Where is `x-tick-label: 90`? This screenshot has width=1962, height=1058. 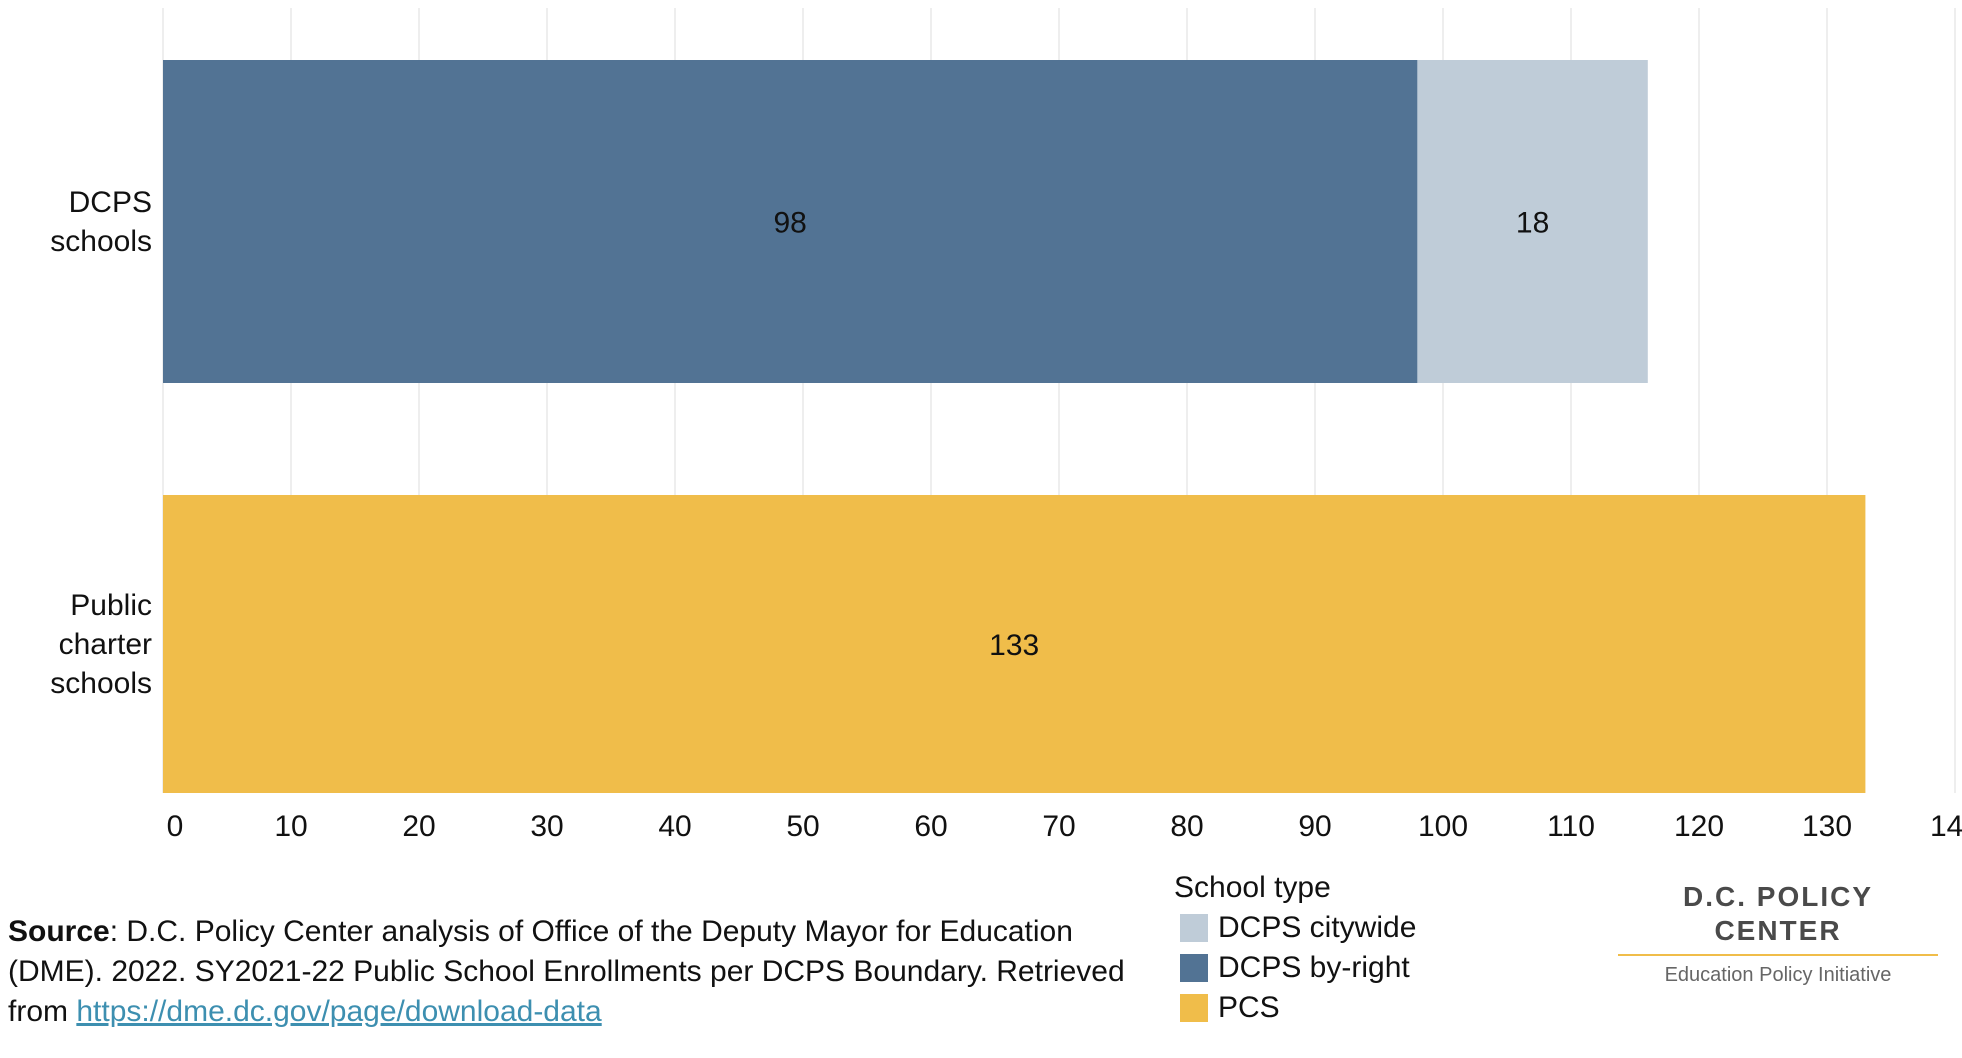
x-tick-label: 90 is located at coordinates (1314, 826).